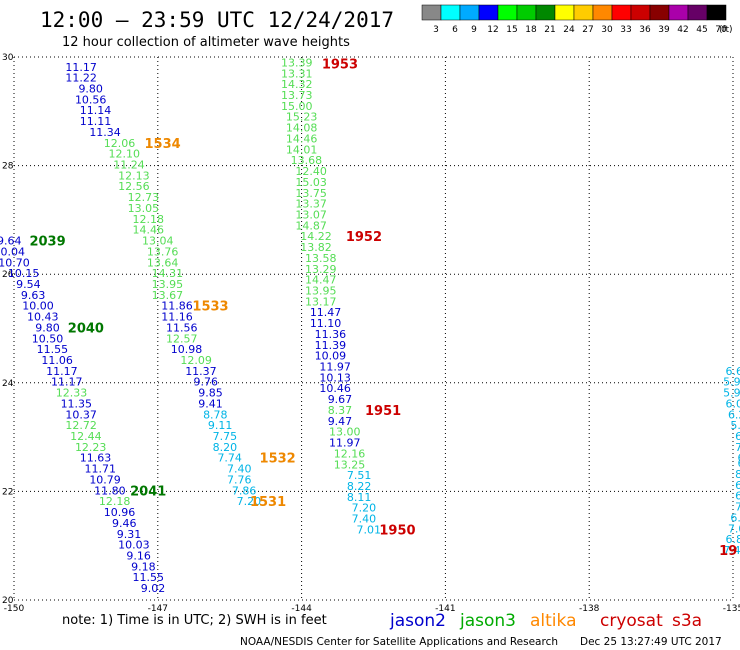  Describe the element at coordinates (492, 30) in the screenshot. I see `legend-label: 12` at that location.